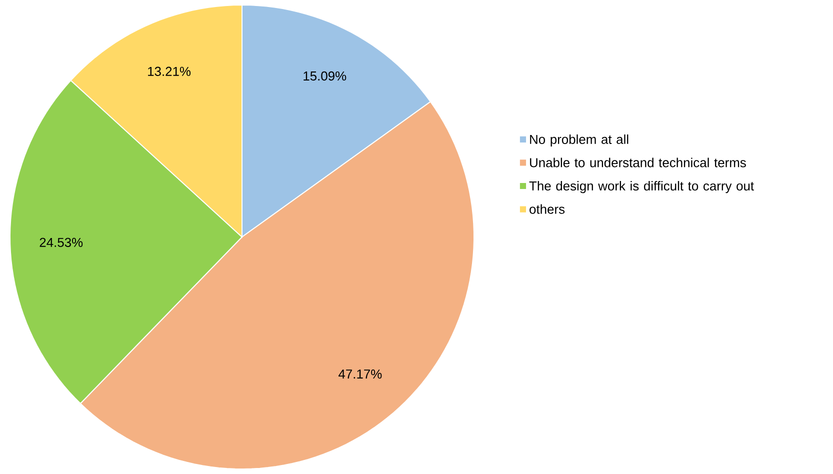 This screenshot has width=833, height=474. Describe the element at coordinates (61, 242) in the screenshot. I see `data-label: 24.53%` at that location.